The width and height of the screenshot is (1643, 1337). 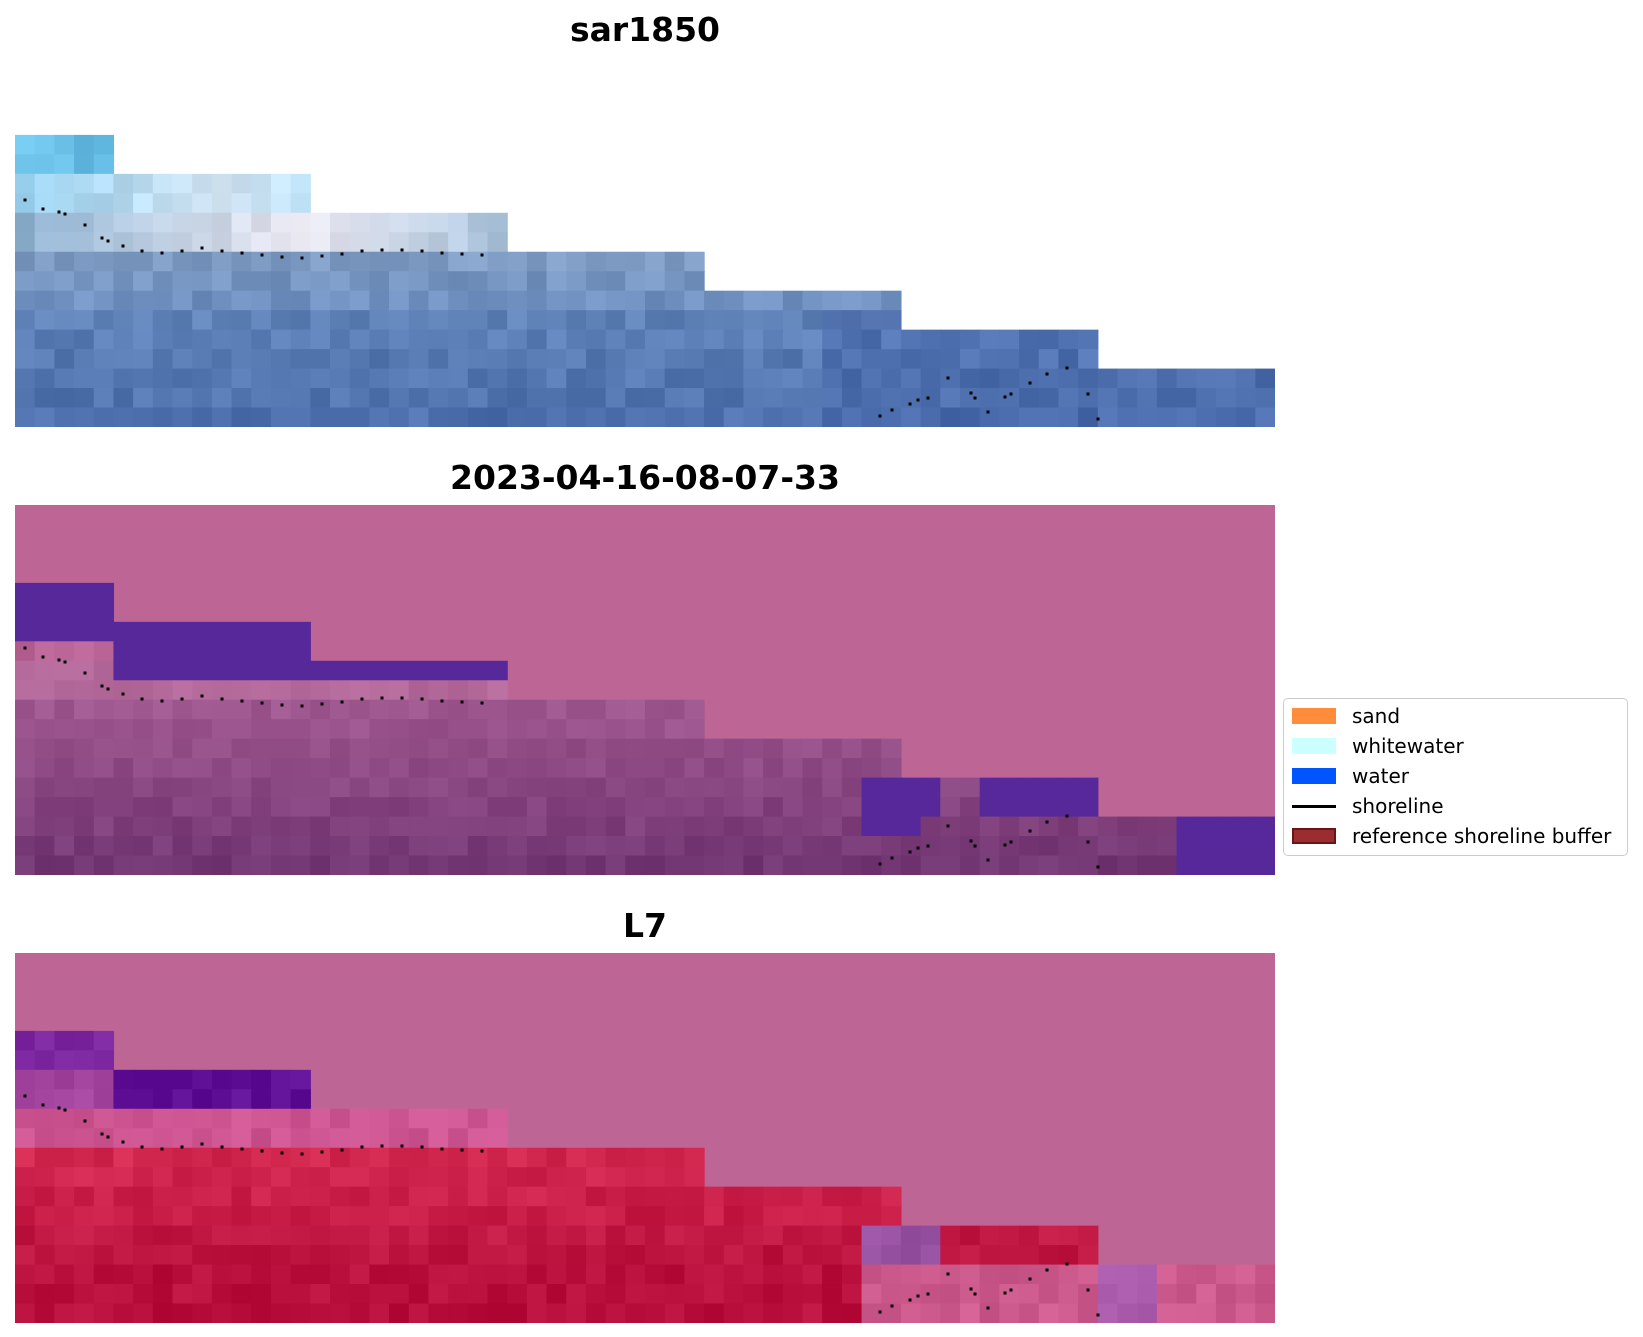 I want to click on legend-label-whitewater: whitewater, so click(x=1408, y=746).